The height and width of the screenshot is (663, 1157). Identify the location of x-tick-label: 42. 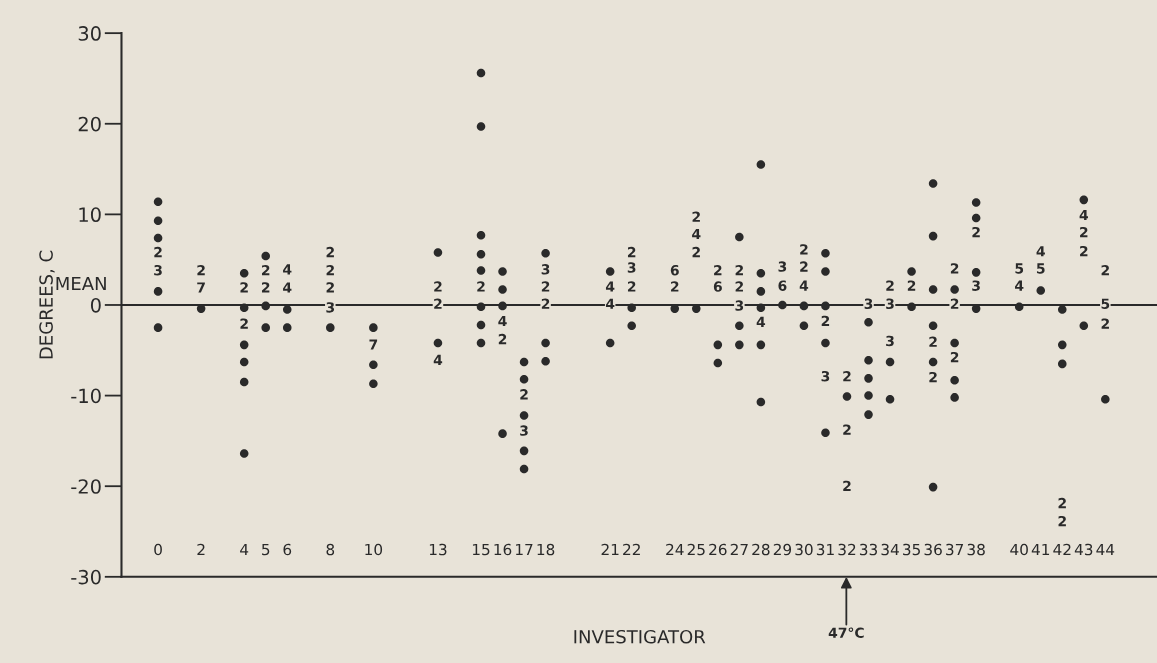
(1062, 549).